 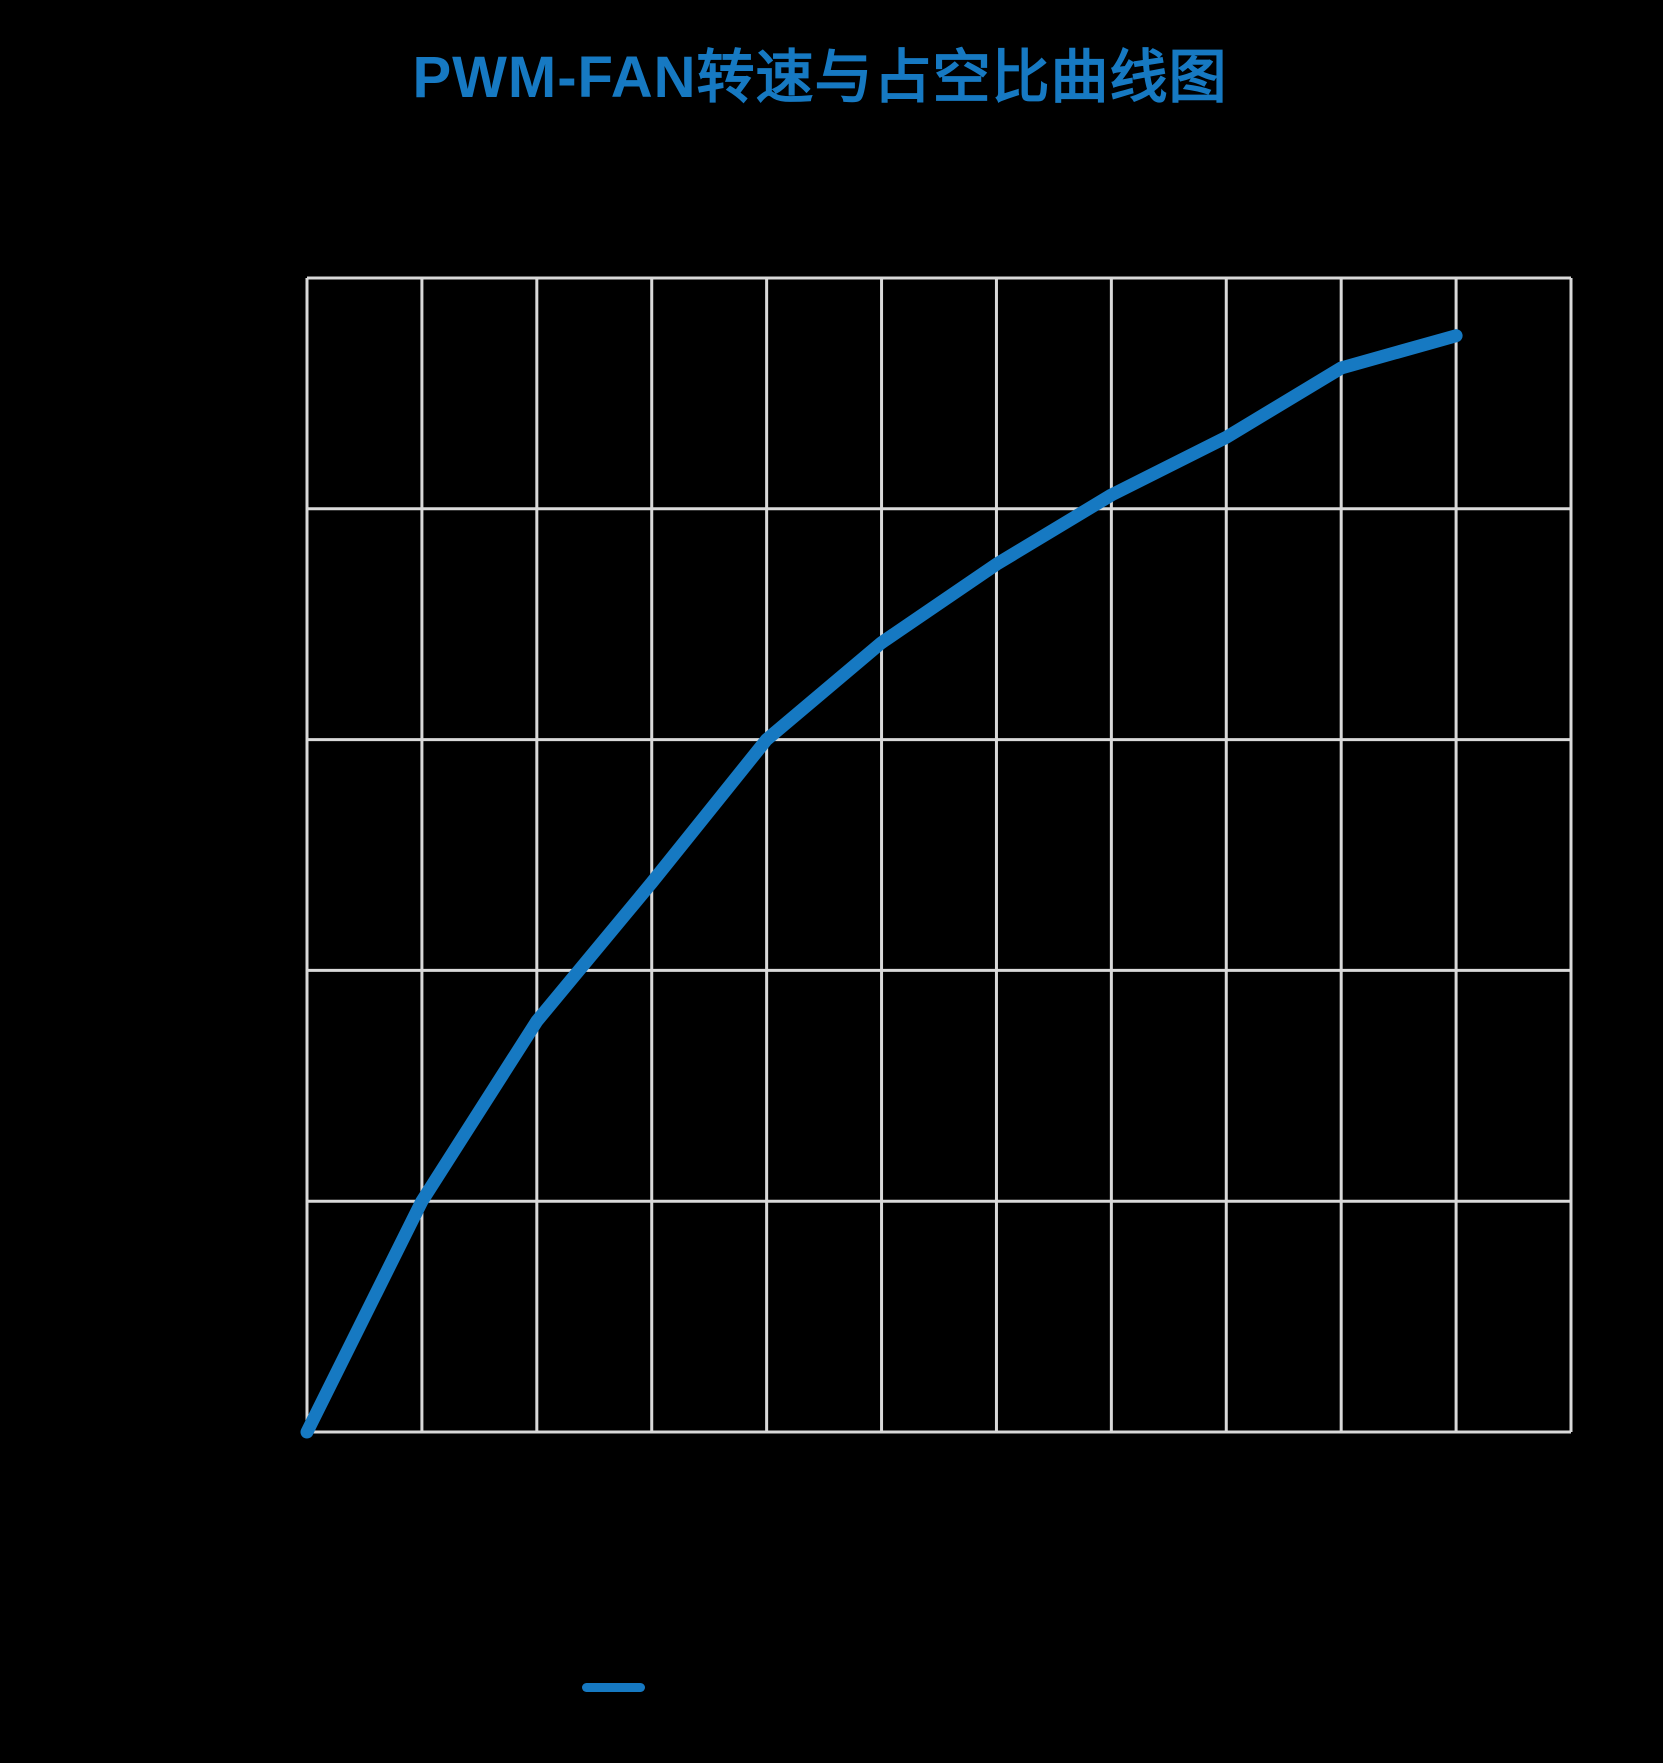 I want to click on legend-item-series, so click(x=613, y=1687).